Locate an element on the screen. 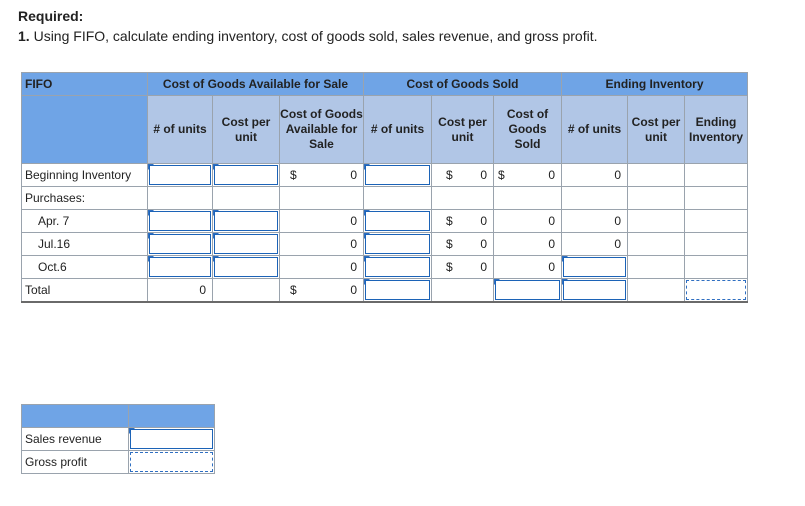 The height and width of the screenshot is (506, 805). beginning-ei-units: 0 is located at coordinates (594, 175).